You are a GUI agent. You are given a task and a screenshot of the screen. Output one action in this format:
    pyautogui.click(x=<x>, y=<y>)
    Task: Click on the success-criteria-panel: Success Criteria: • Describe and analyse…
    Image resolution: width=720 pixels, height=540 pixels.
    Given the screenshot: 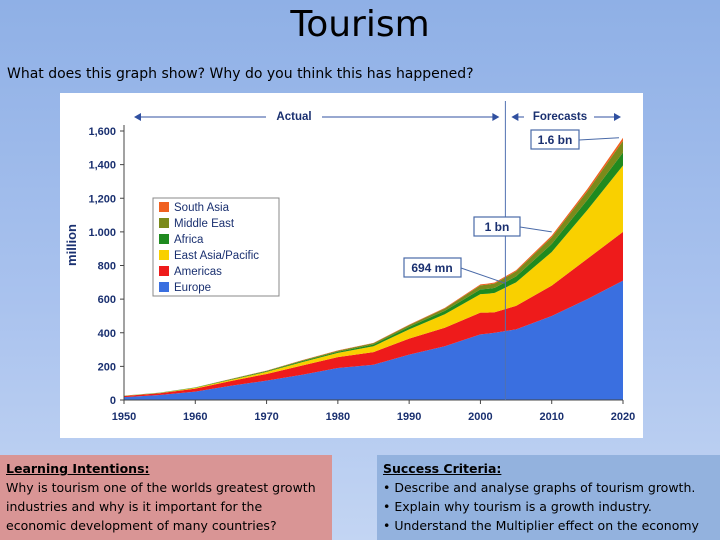 What is the action you would take?
    pyautogui.click(x=548, y=497)
    